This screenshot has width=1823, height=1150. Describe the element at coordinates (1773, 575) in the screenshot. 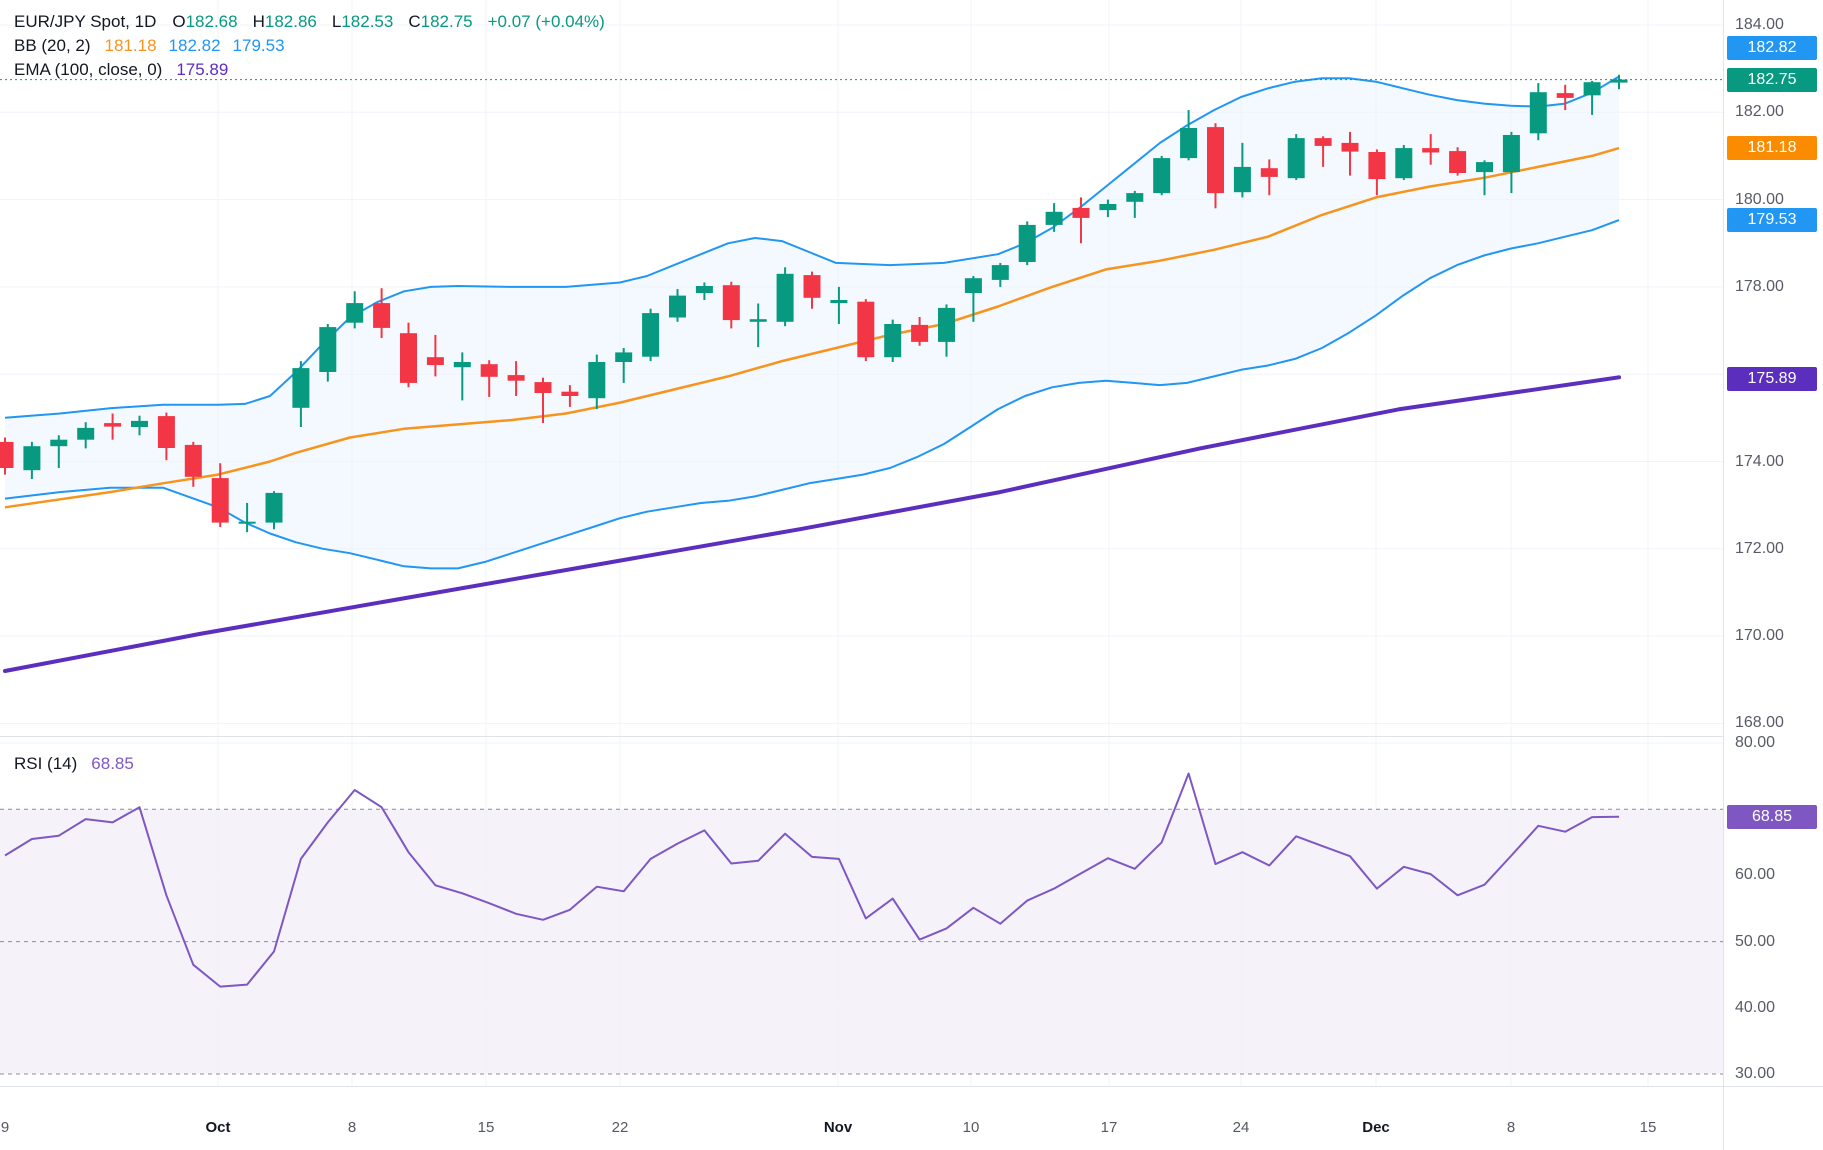

I see `price-axis-background` at that location.